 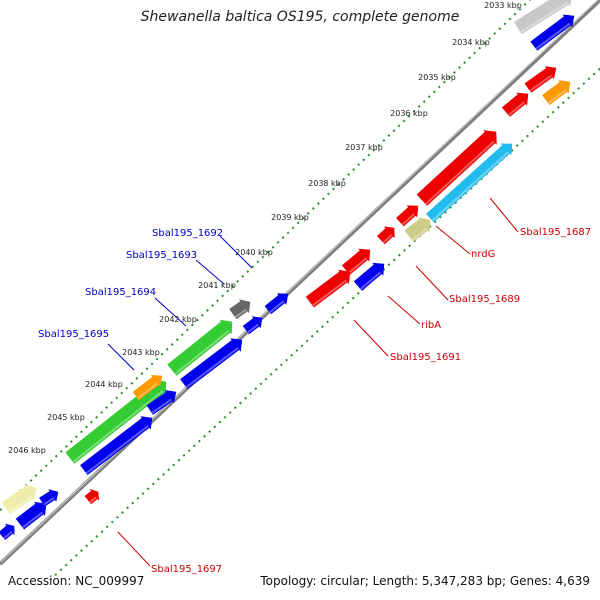 What do you see at coordinates (290, 217) in the screenshot?
I see `tick-label: 2039 kbp` at bounding box center [290, 217].